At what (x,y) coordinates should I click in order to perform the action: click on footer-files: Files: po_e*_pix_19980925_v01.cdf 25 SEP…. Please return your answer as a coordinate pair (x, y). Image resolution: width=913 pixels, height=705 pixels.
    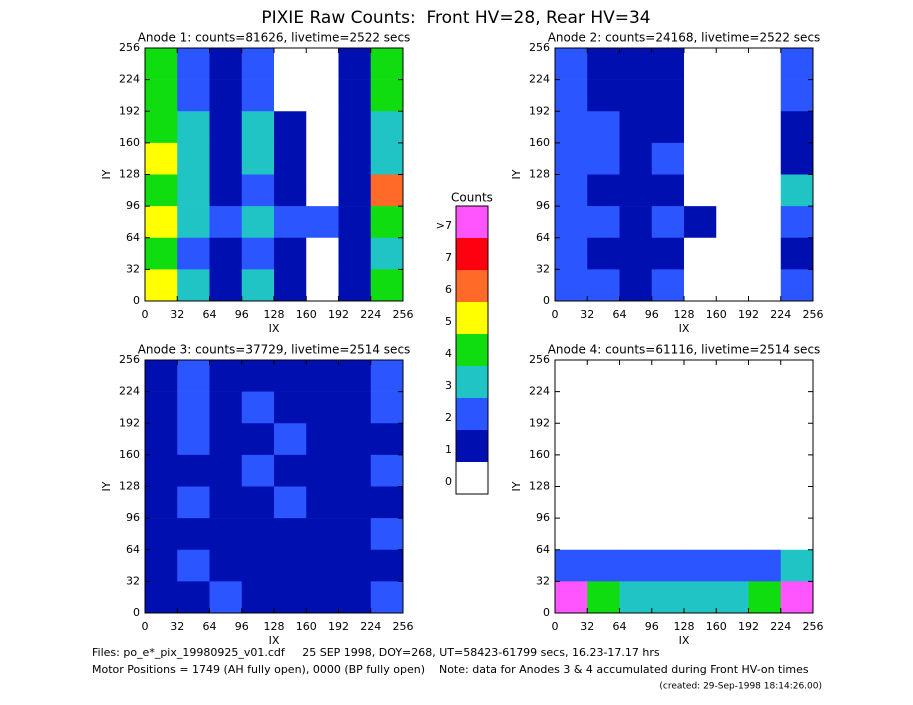
    Looking at the image, I should click on (376, 652).